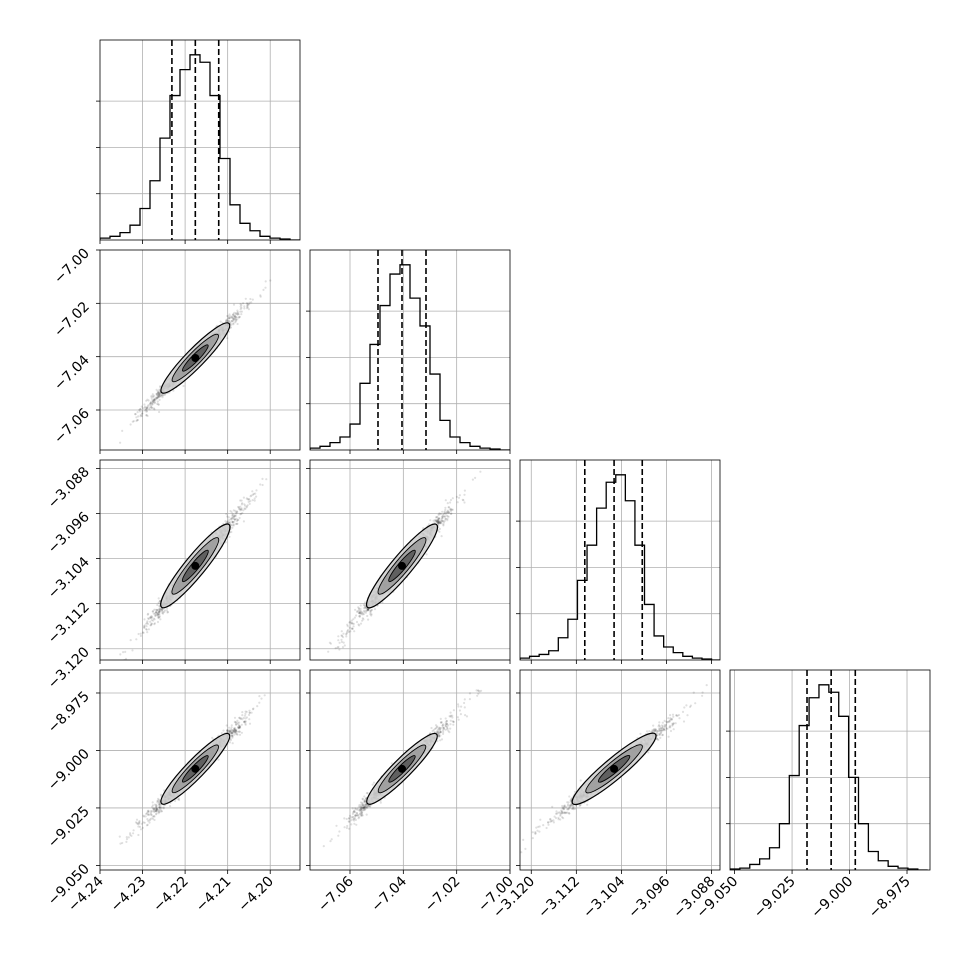  I want to click on scatter-panel-2-1: −7.06−7.04−7.02−7.00, so click(176, 350).